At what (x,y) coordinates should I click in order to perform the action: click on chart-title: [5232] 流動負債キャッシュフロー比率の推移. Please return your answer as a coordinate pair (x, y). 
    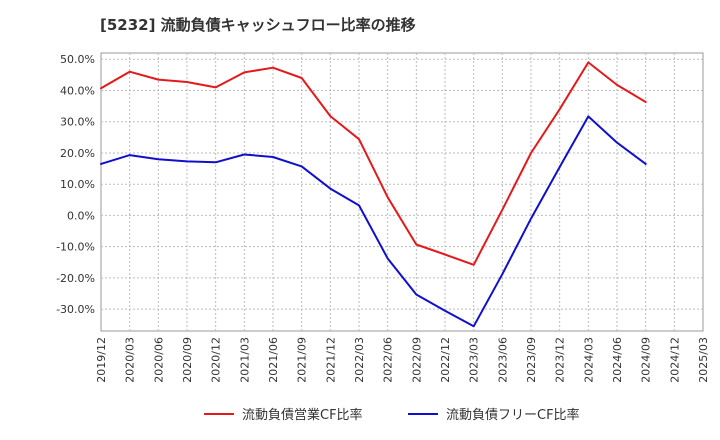
    Looking at the image, I should click on (258, 25).